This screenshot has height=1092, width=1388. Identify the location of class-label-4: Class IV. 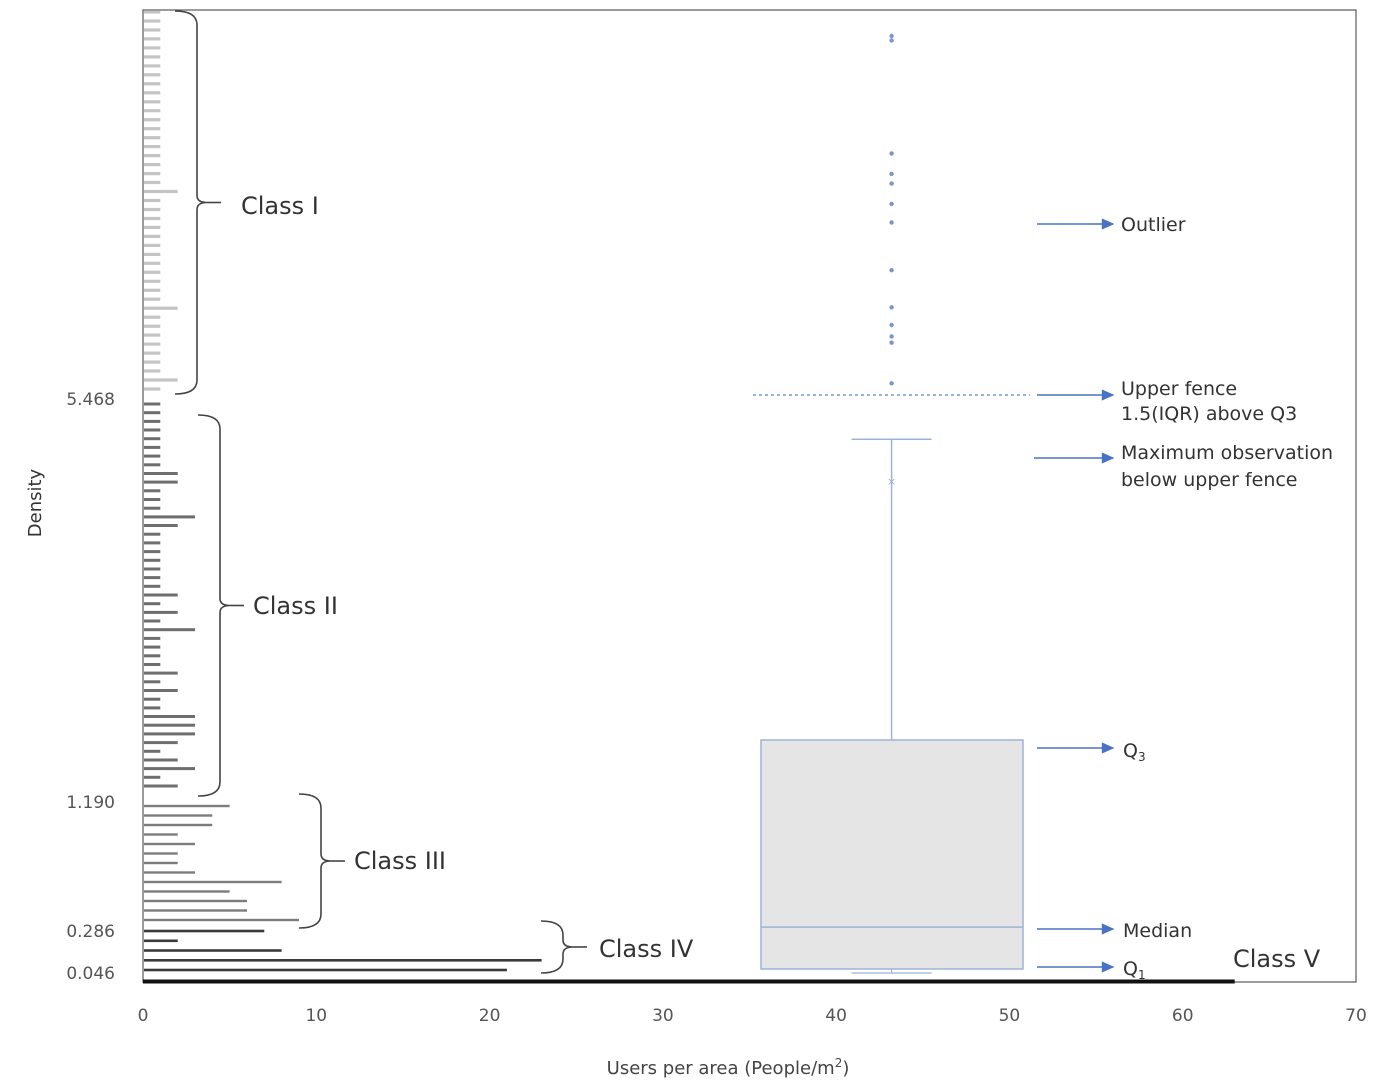
(646, 949).